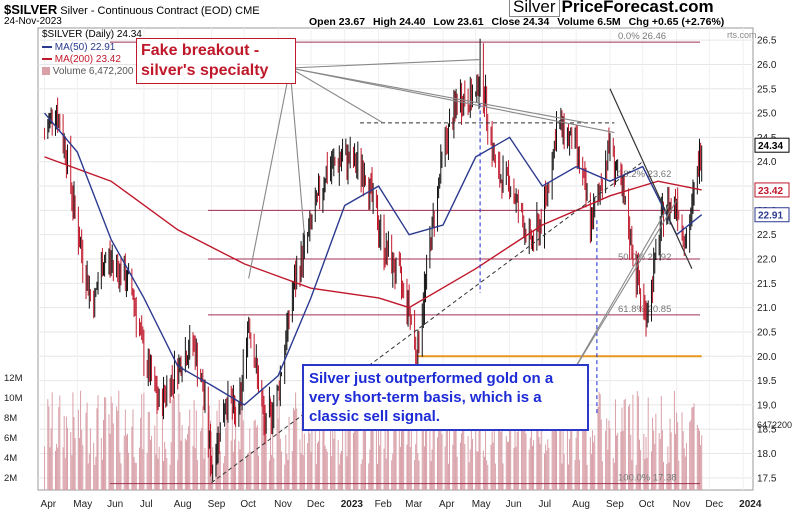 This screenshot has height=513, width=800. What do you see at coordinates (637, 8) in the screenshot?
I see `brand-name: PriceForecast.com` at bounding box center [637, 8].